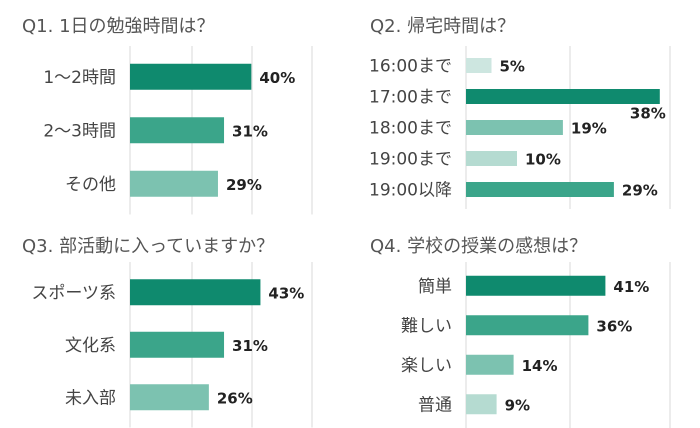  What do you see at coordinates (512, 67) in the screenshot?
I see `value-label: 5%` at bounding box center [512, 67].